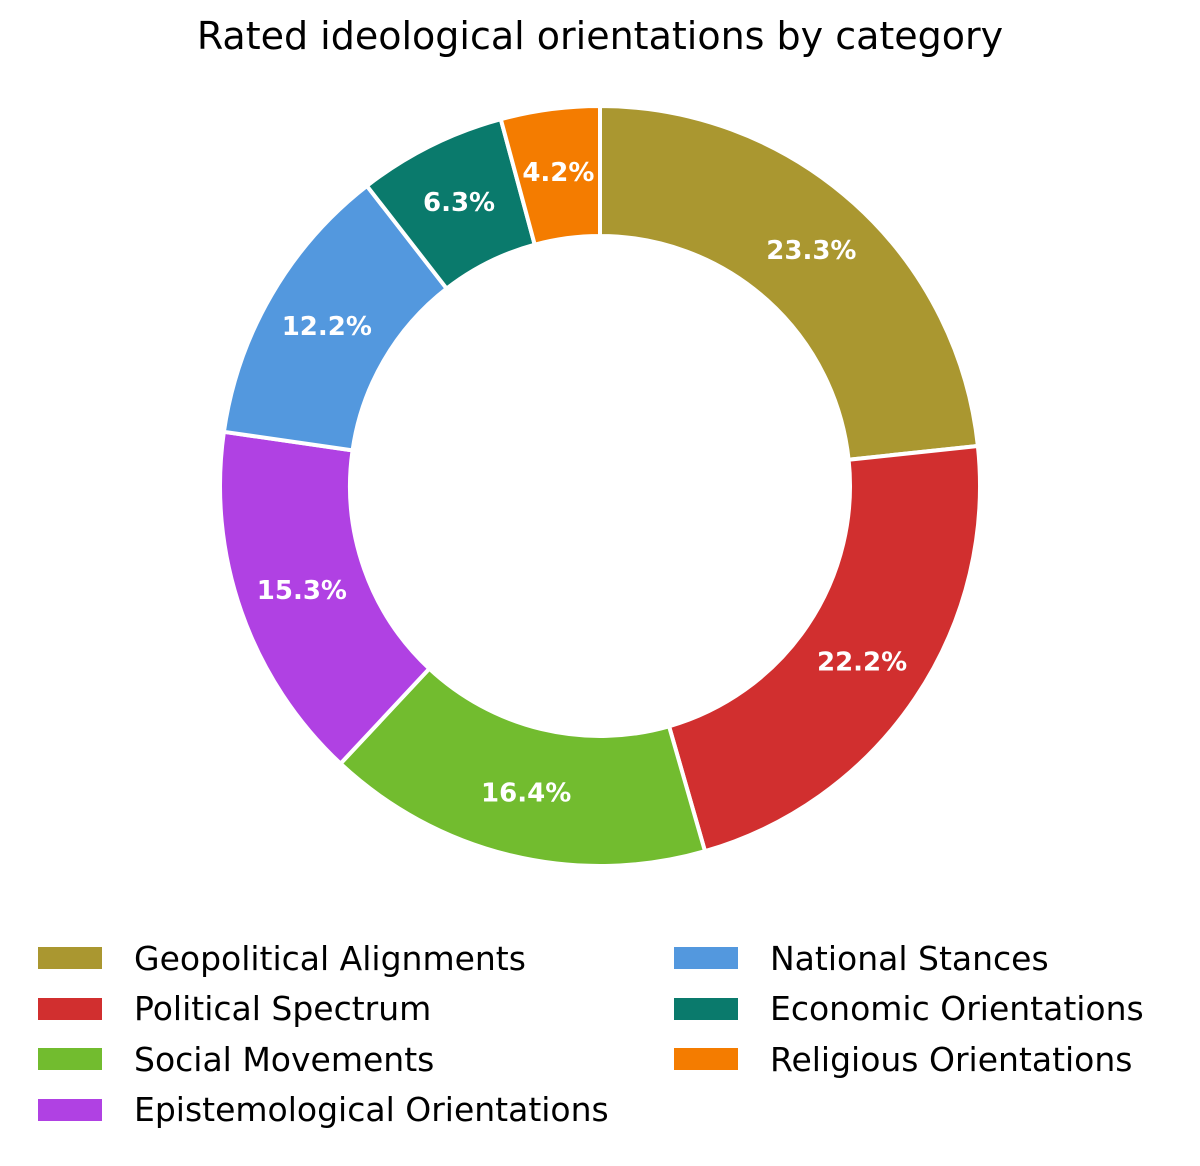  I want to click on legend-item-religious-orientations: Religious Orientations, so click(903, 1059).